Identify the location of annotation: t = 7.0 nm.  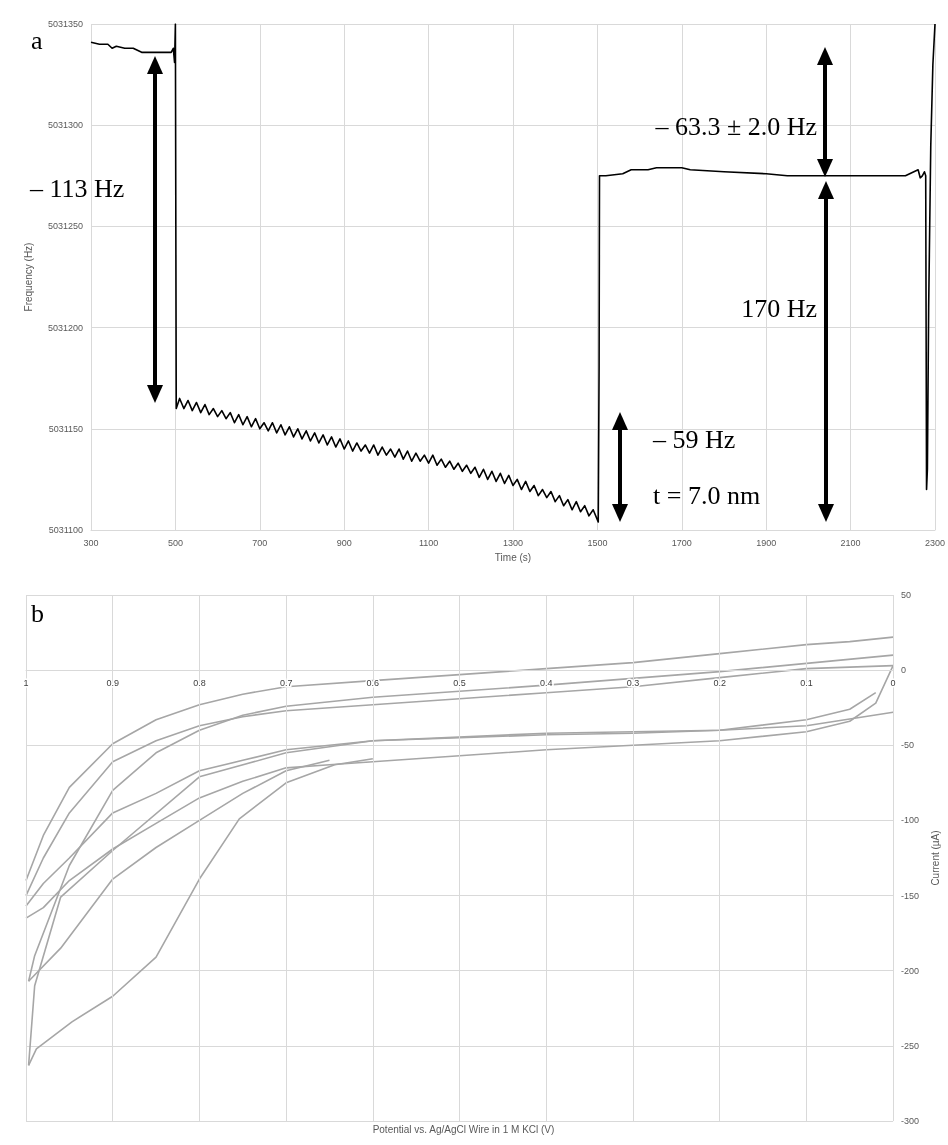
(707, 495).